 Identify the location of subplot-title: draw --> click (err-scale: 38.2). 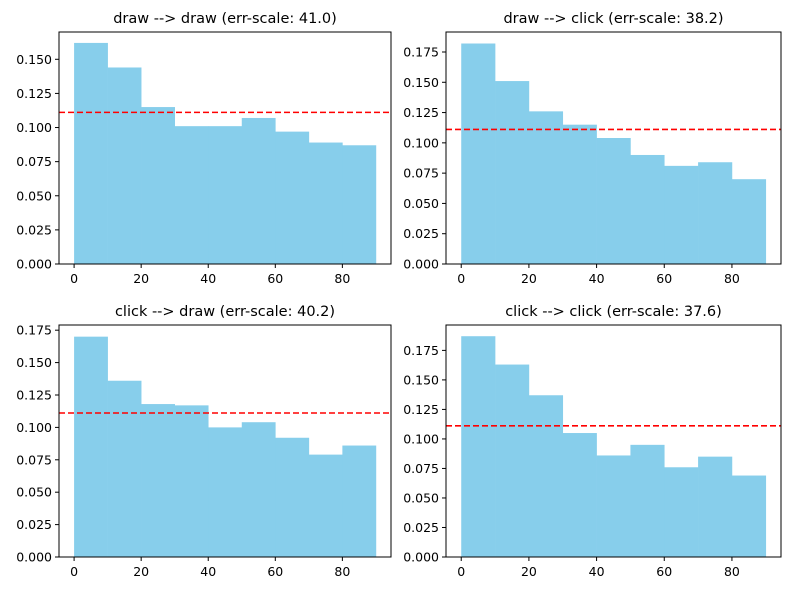
(613, 19).